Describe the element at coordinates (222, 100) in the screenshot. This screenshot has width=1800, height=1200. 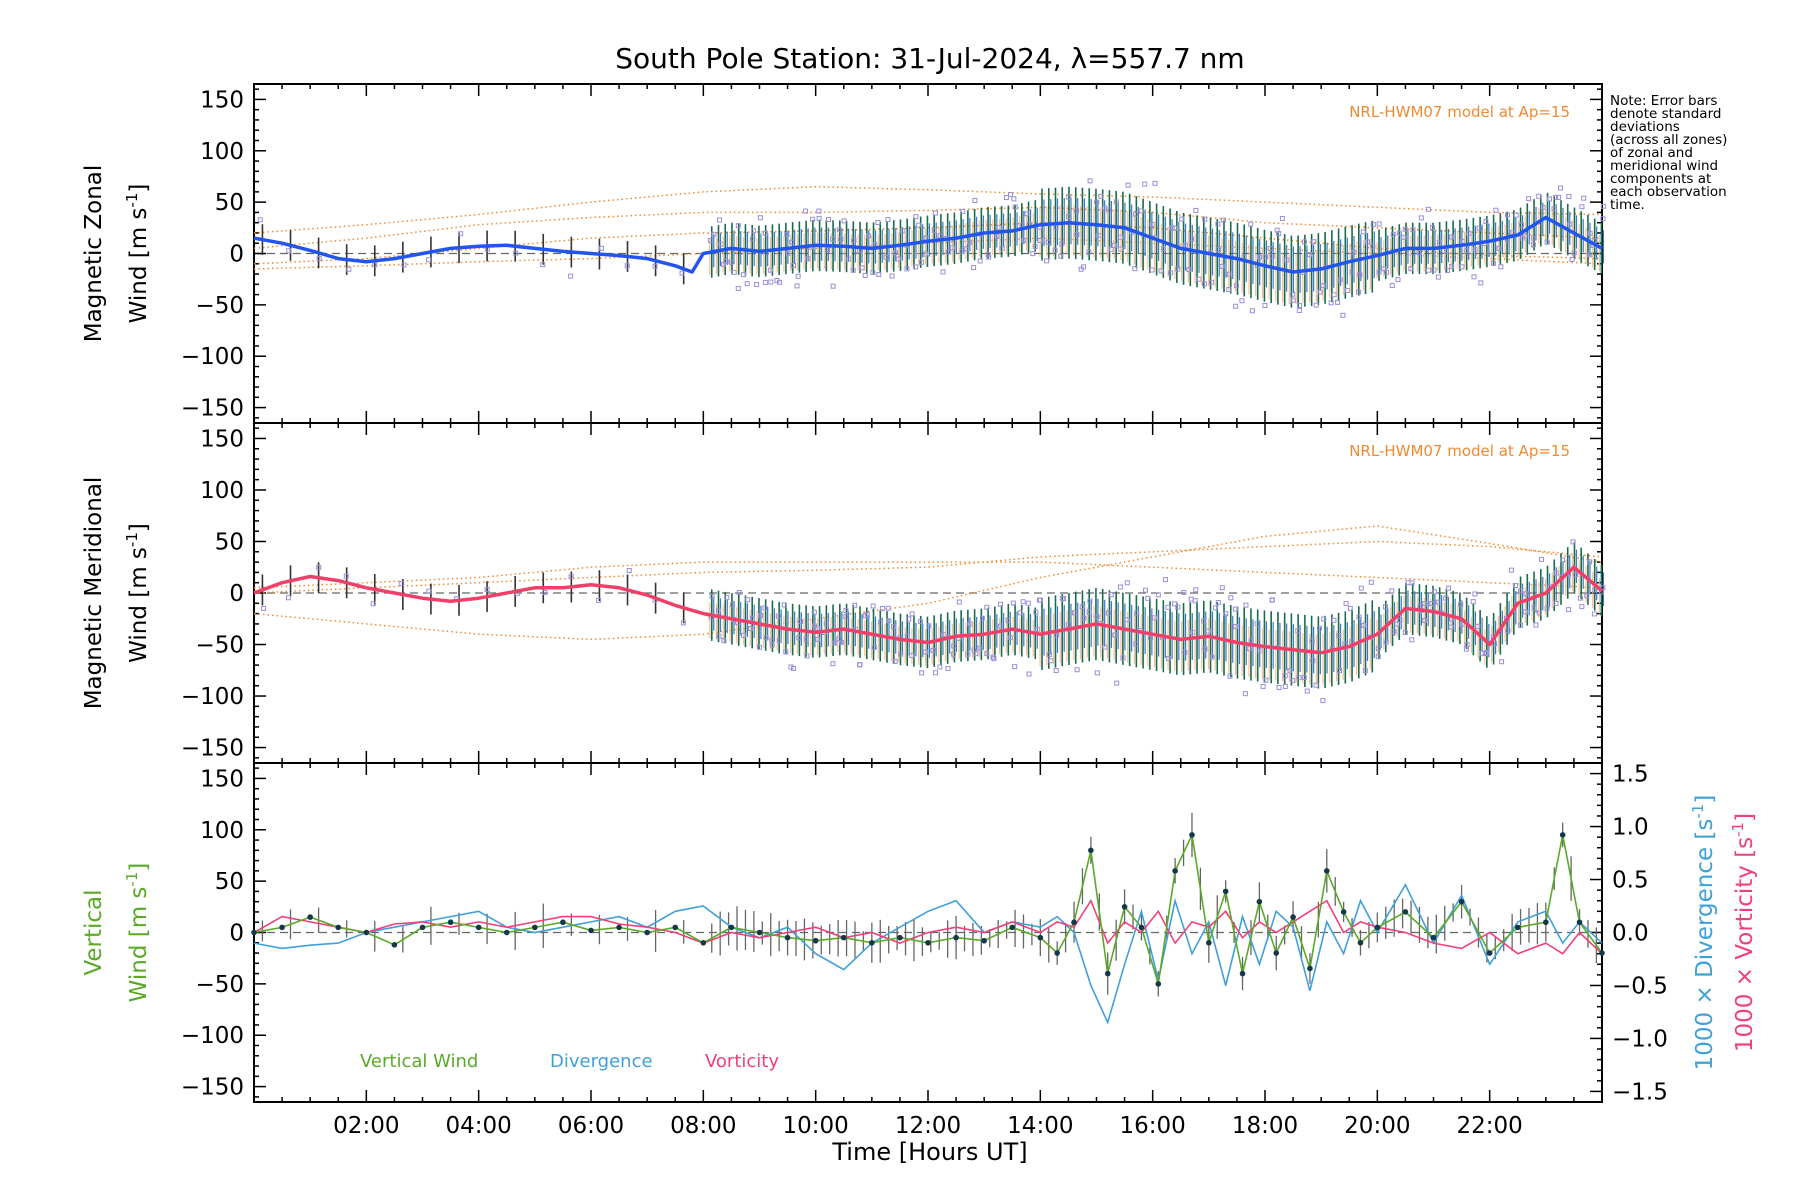
I see `y-tick-label: 150` at that location.